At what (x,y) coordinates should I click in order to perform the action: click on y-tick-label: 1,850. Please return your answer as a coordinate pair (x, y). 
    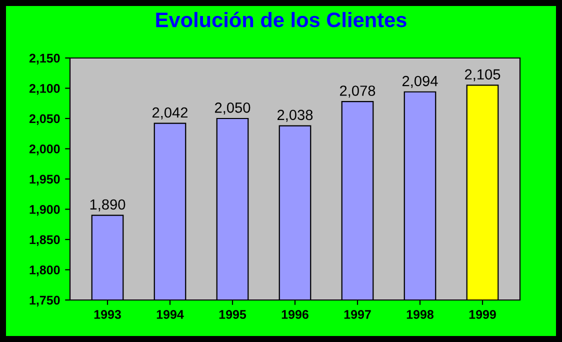
    Looking at the image, I should click on (45, 240).